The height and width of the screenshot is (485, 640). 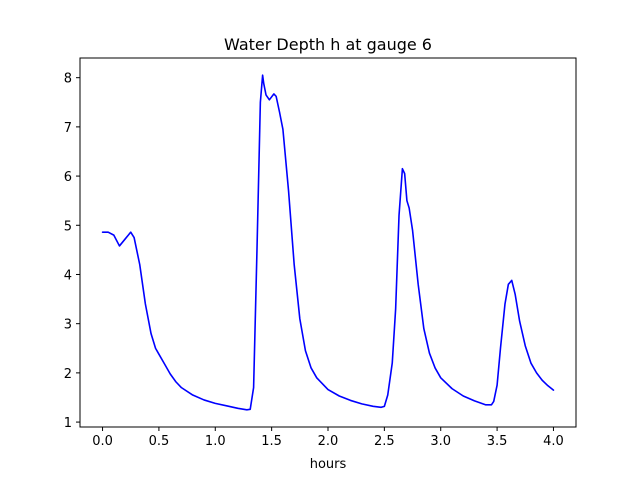 What do you see at coordinates (215, 441) in the screenshot?
I see `x-tick-label: 1.0` at bounding box center [215, 441].